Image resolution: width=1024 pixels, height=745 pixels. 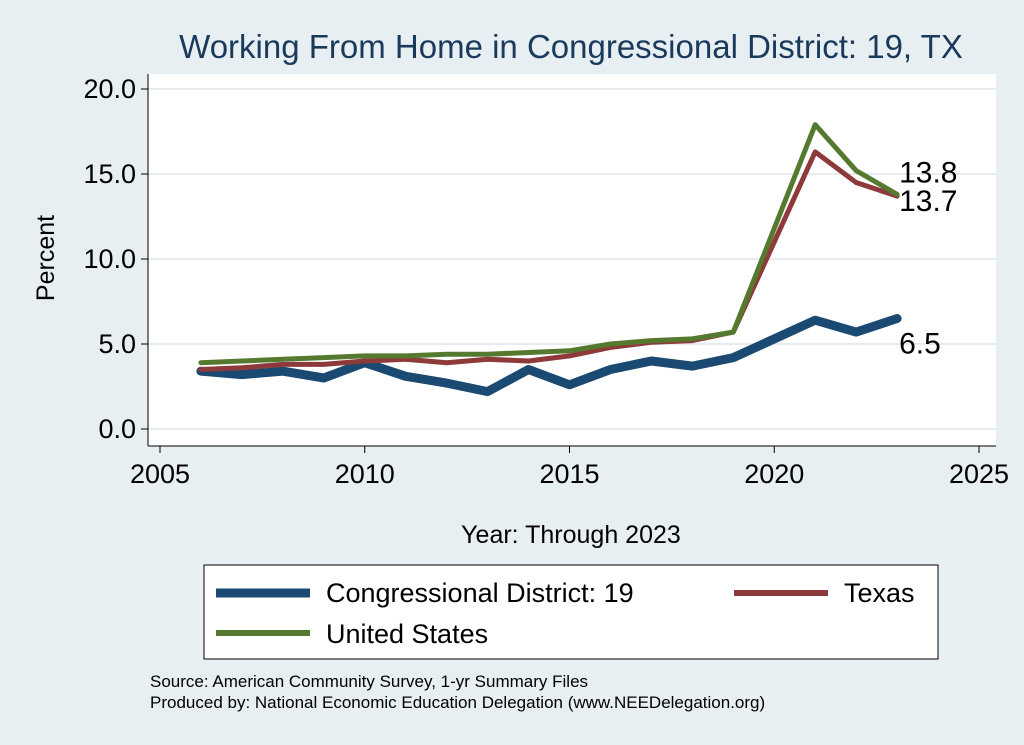 What do you see at coordinates (480, 593) in the screenshot?
I see `legend-label-congressional-district: Congressional District: 19` at bounding box center [480, 593].